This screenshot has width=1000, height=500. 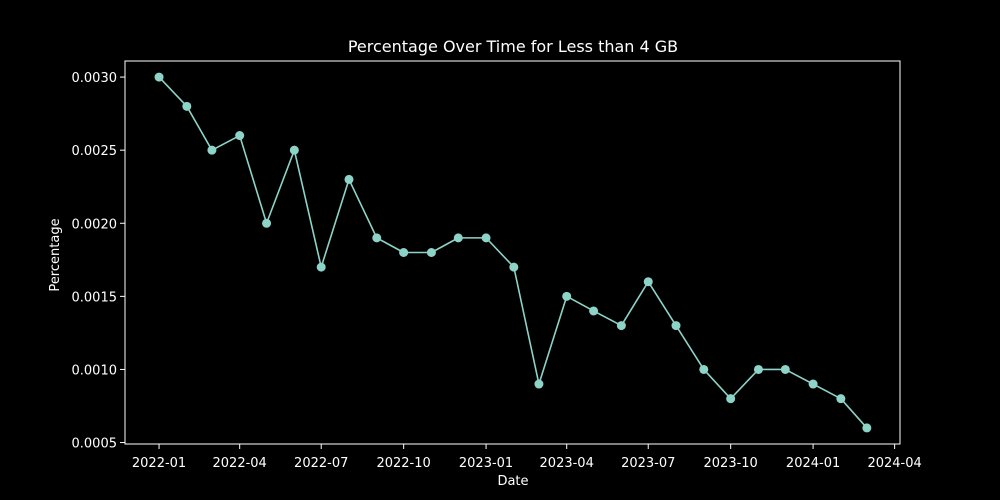 What do you see at coordinates (894, 463) in the screenshot?
I see `x-tick-label: 2024-04` at bounding box center [894, 463].